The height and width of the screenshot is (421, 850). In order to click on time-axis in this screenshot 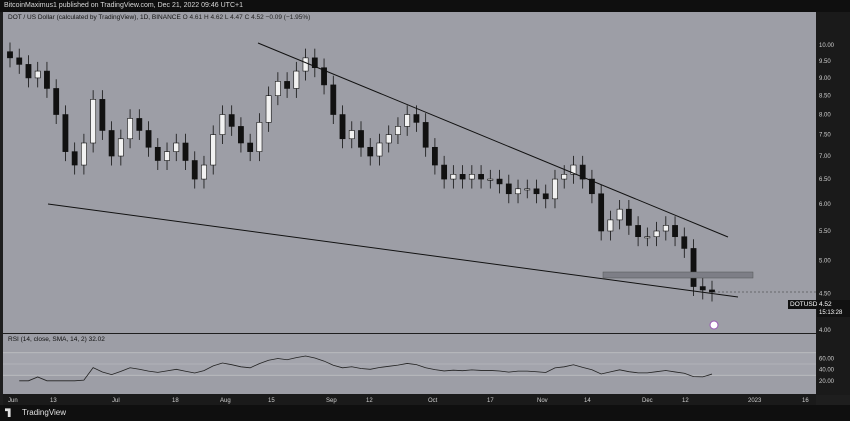, I will do `click(409, 399)`.